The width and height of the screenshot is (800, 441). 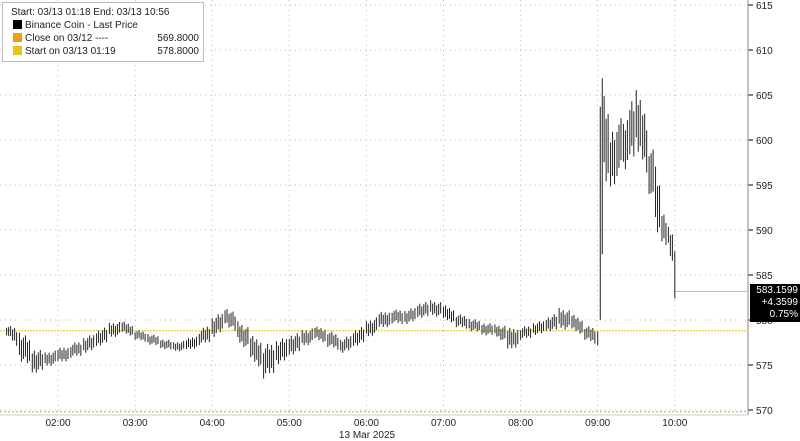 What do you see at coordinates (103, 51) in the screenshot?
I see `legend-start: Start on 03/13 01:19 578.8000` at bounding box center [103, 51].